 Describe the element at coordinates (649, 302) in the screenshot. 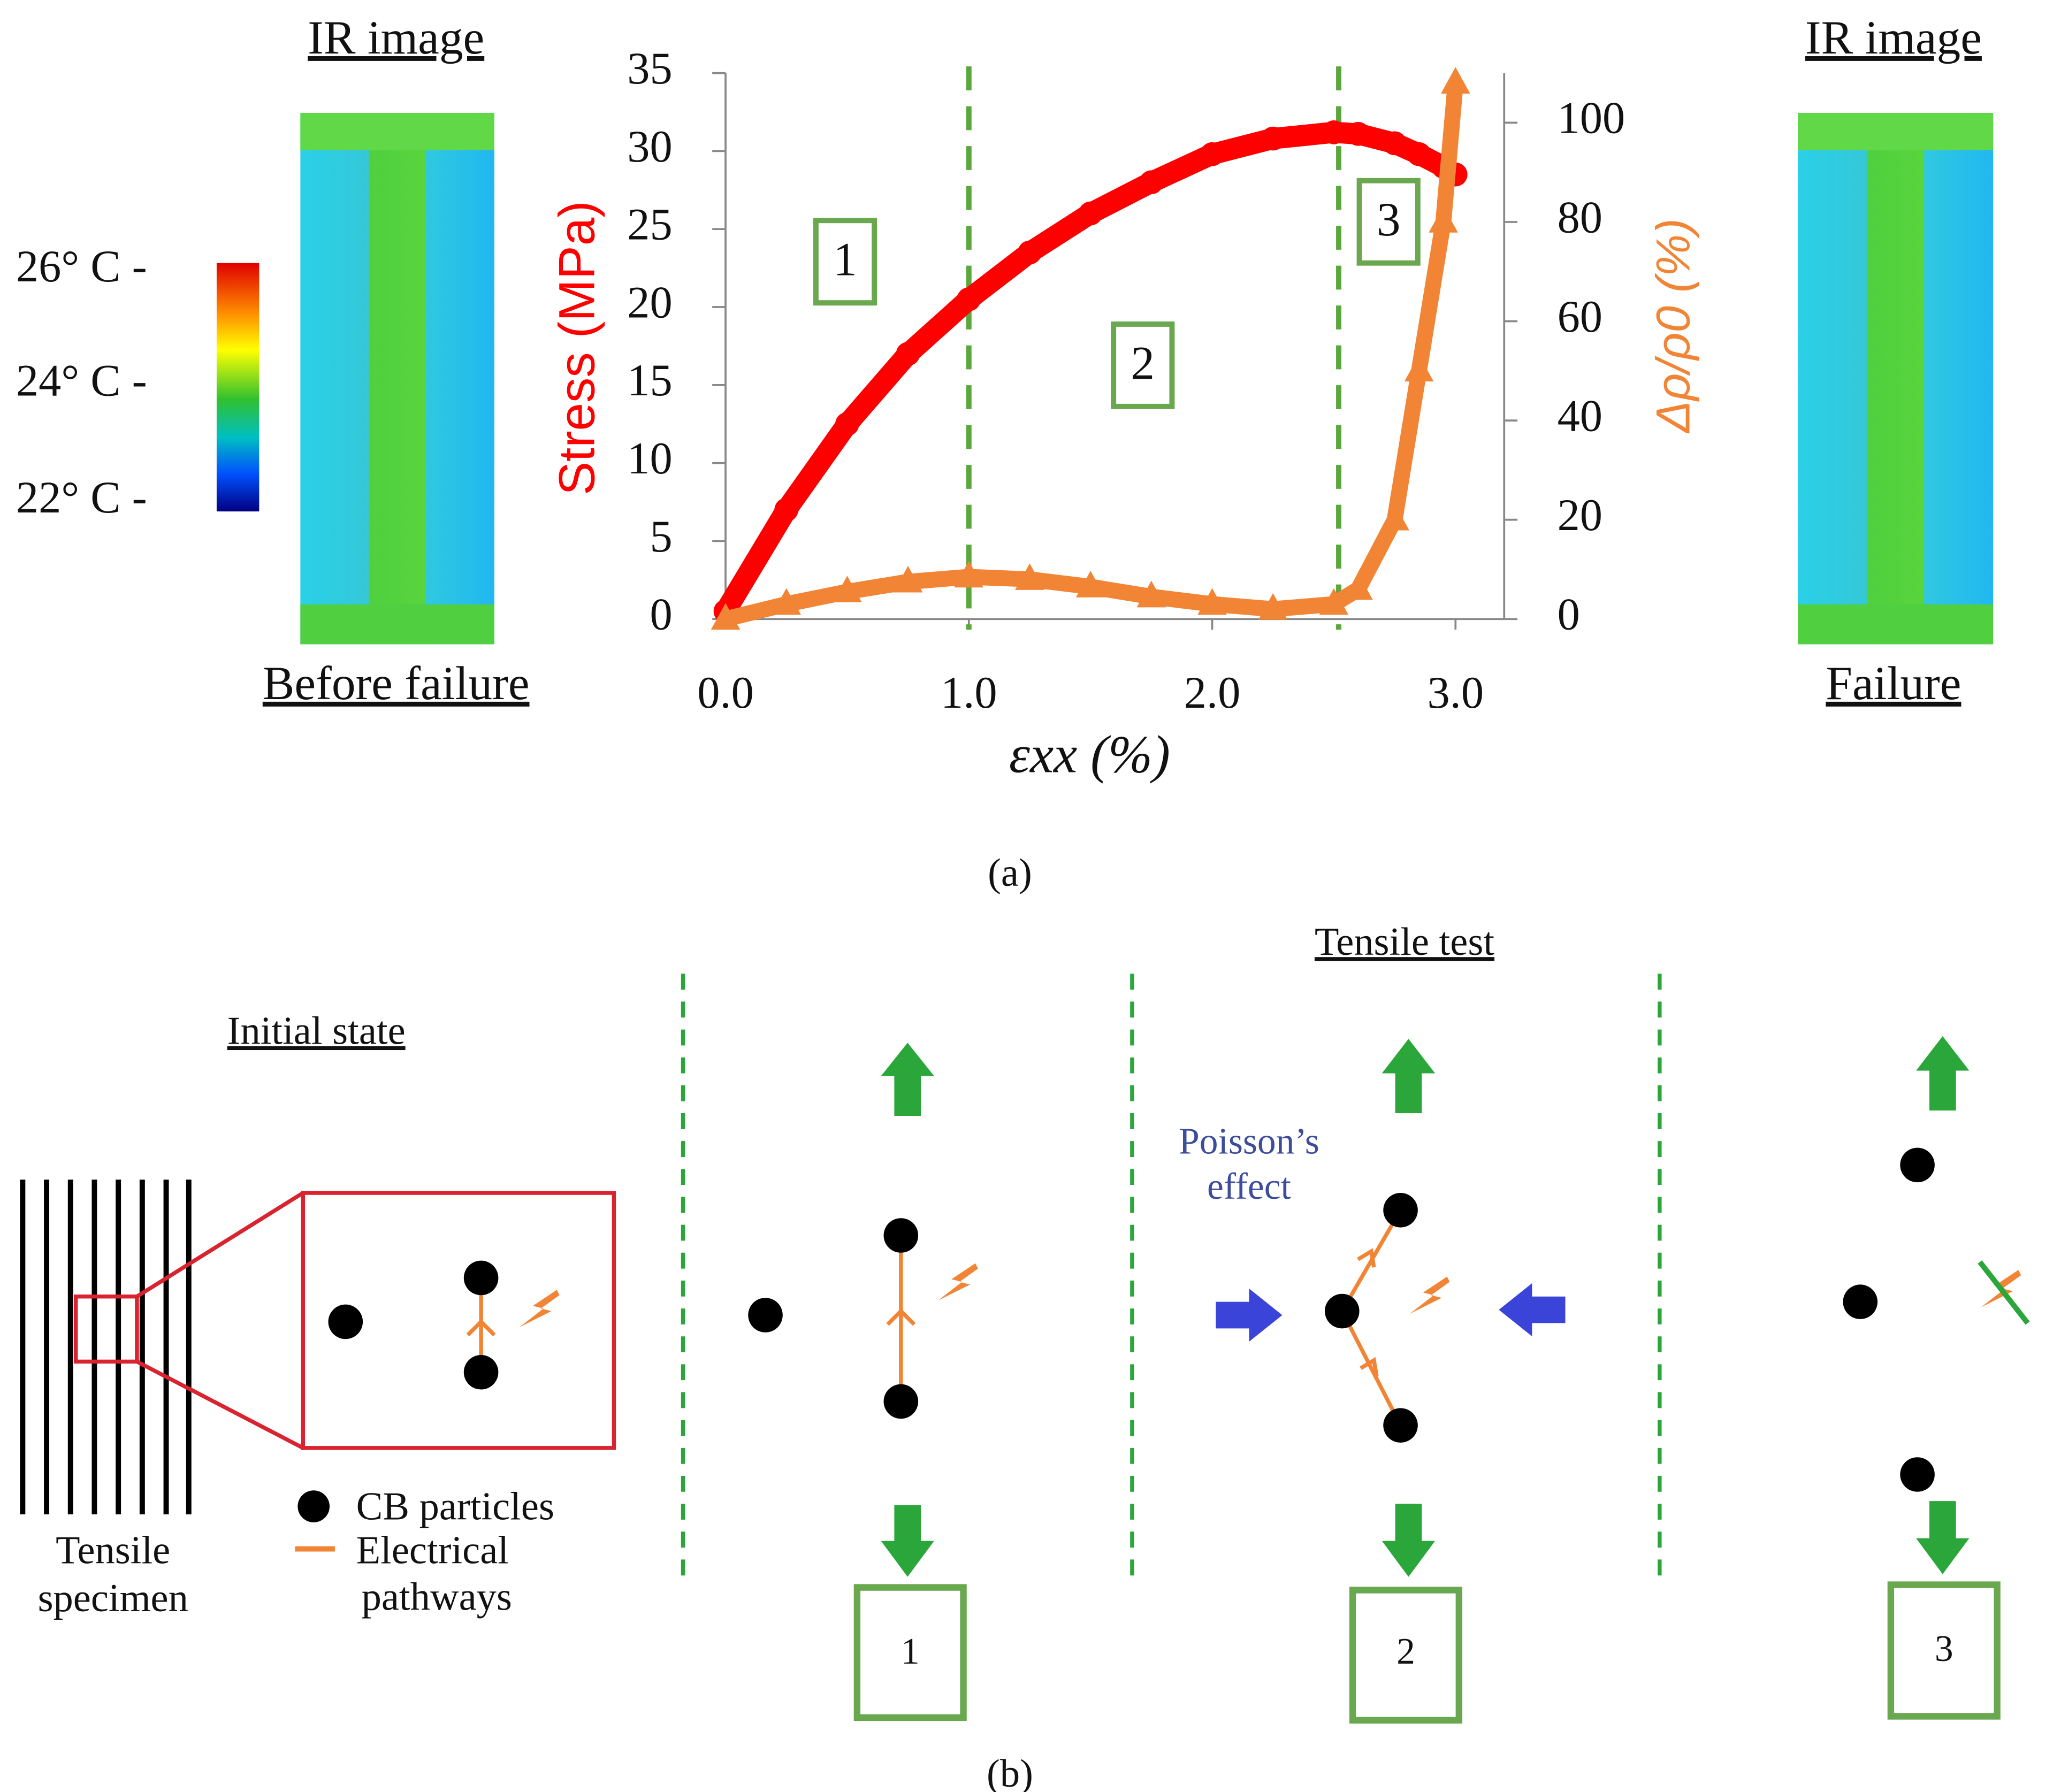

I see `y-tick-label: 20` at that location.